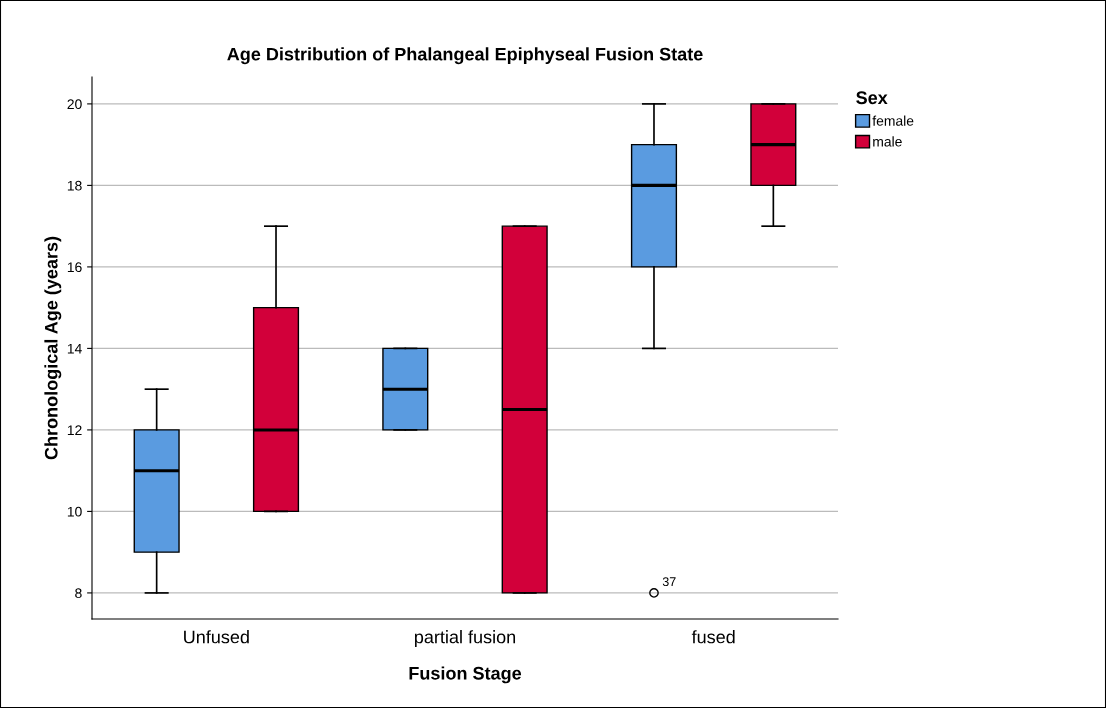 Image resolution: width=1106 pixels, height=708 pixels. Describe the element at coordinates (74, 104) in the screenshot. I see `y-tick-label: 20` at that location.